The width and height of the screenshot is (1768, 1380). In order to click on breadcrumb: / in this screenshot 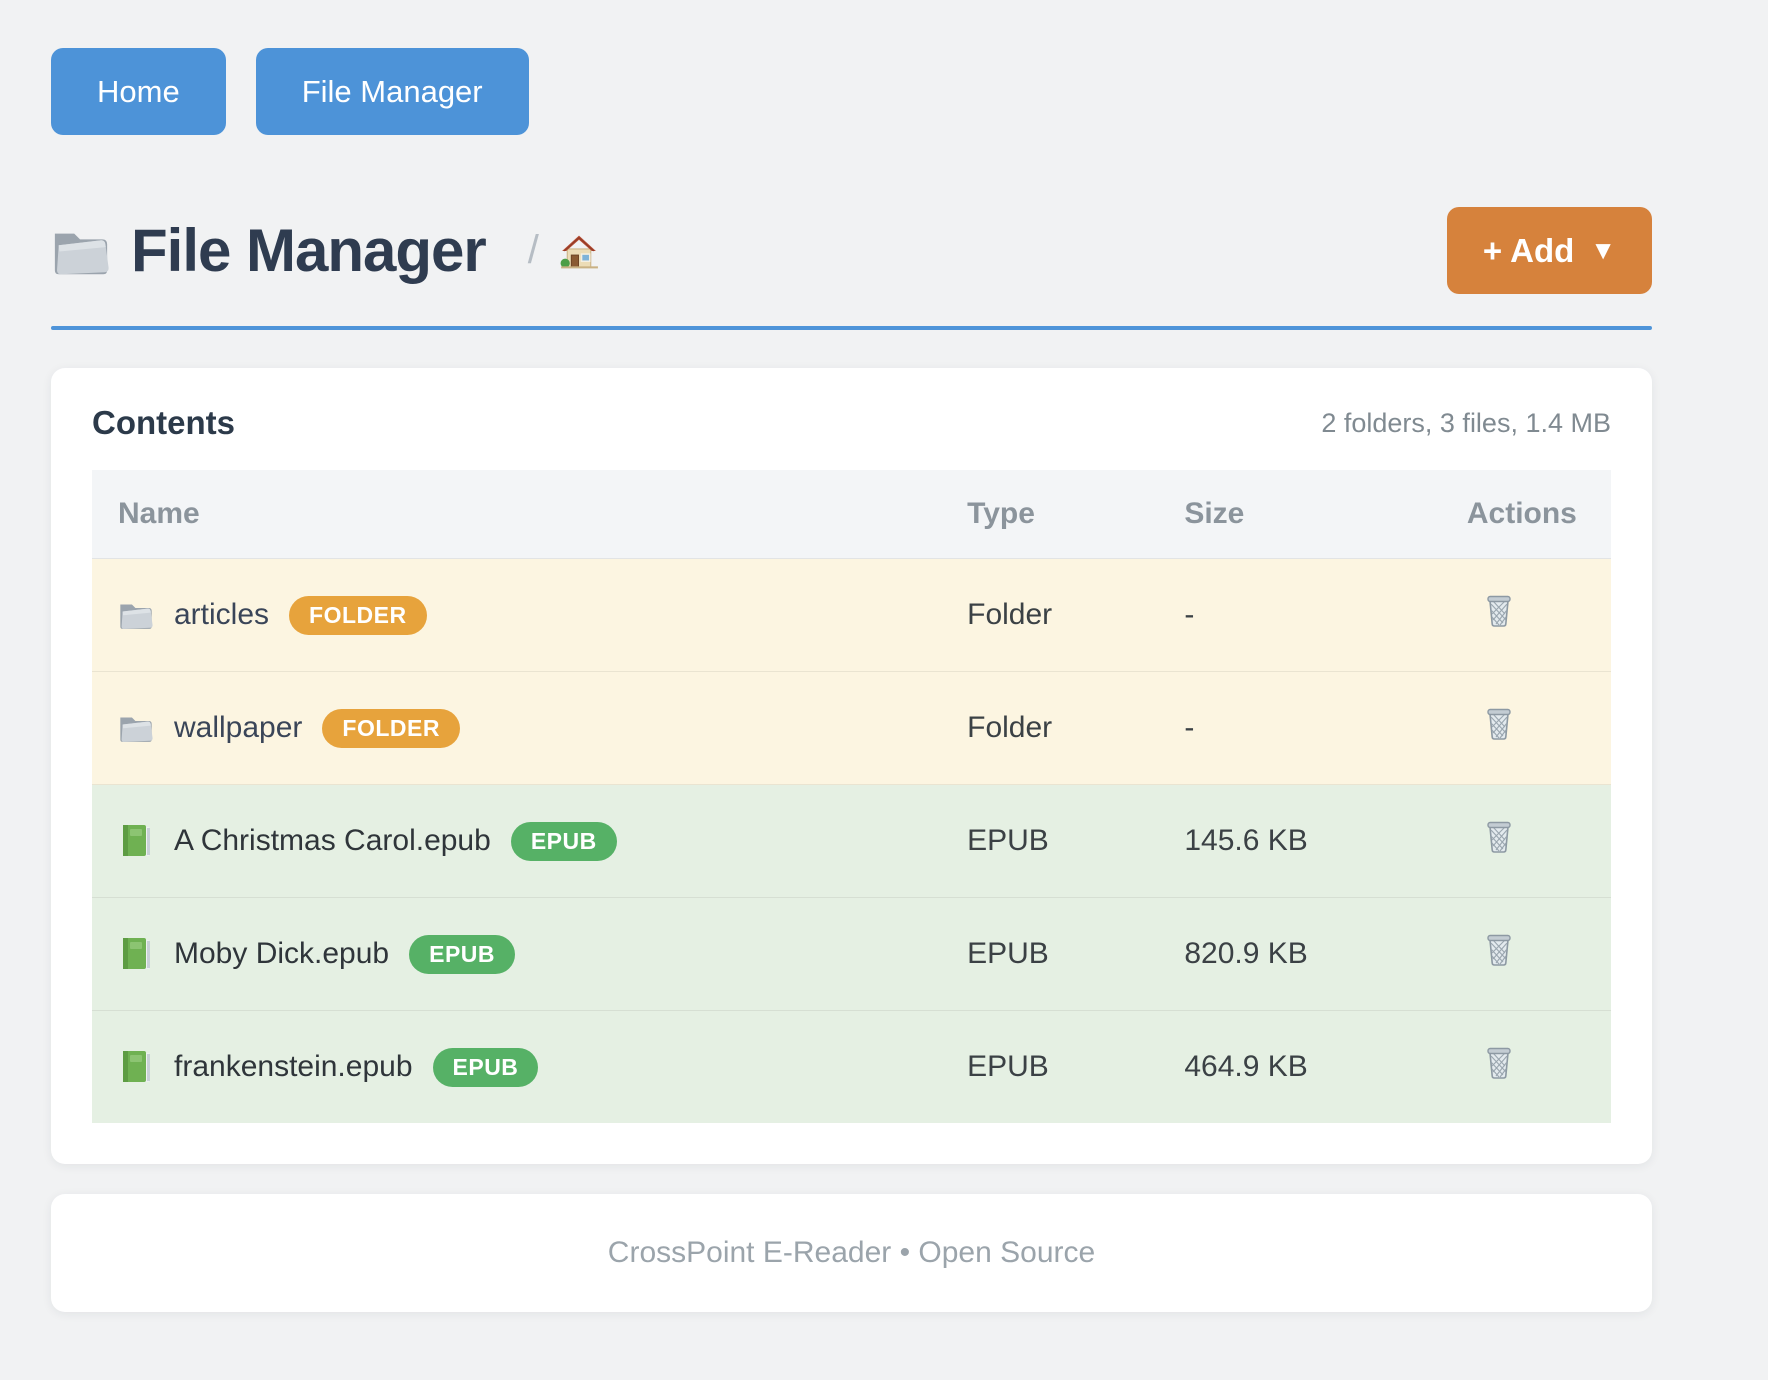, I will do `click(564, 250)`.